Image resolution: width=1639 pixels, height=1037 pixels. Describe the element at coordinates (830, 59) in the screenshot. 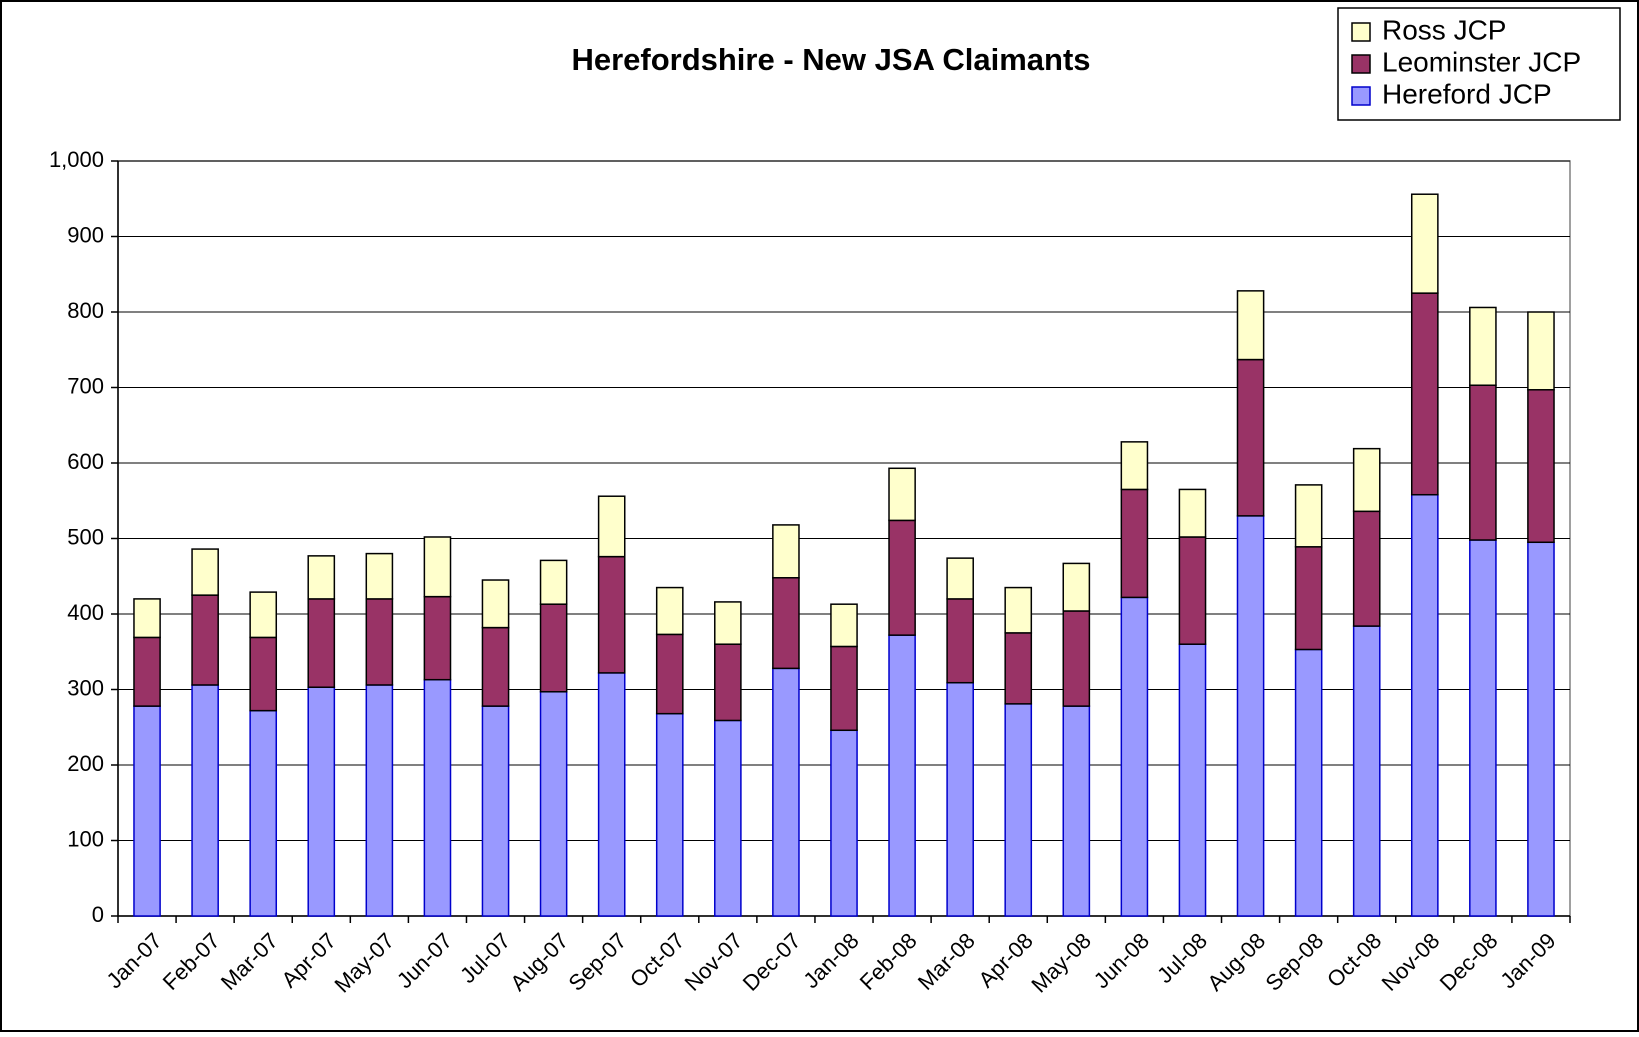

I see `chart-title: Herefordshire - New JSA Claimants` at that location.